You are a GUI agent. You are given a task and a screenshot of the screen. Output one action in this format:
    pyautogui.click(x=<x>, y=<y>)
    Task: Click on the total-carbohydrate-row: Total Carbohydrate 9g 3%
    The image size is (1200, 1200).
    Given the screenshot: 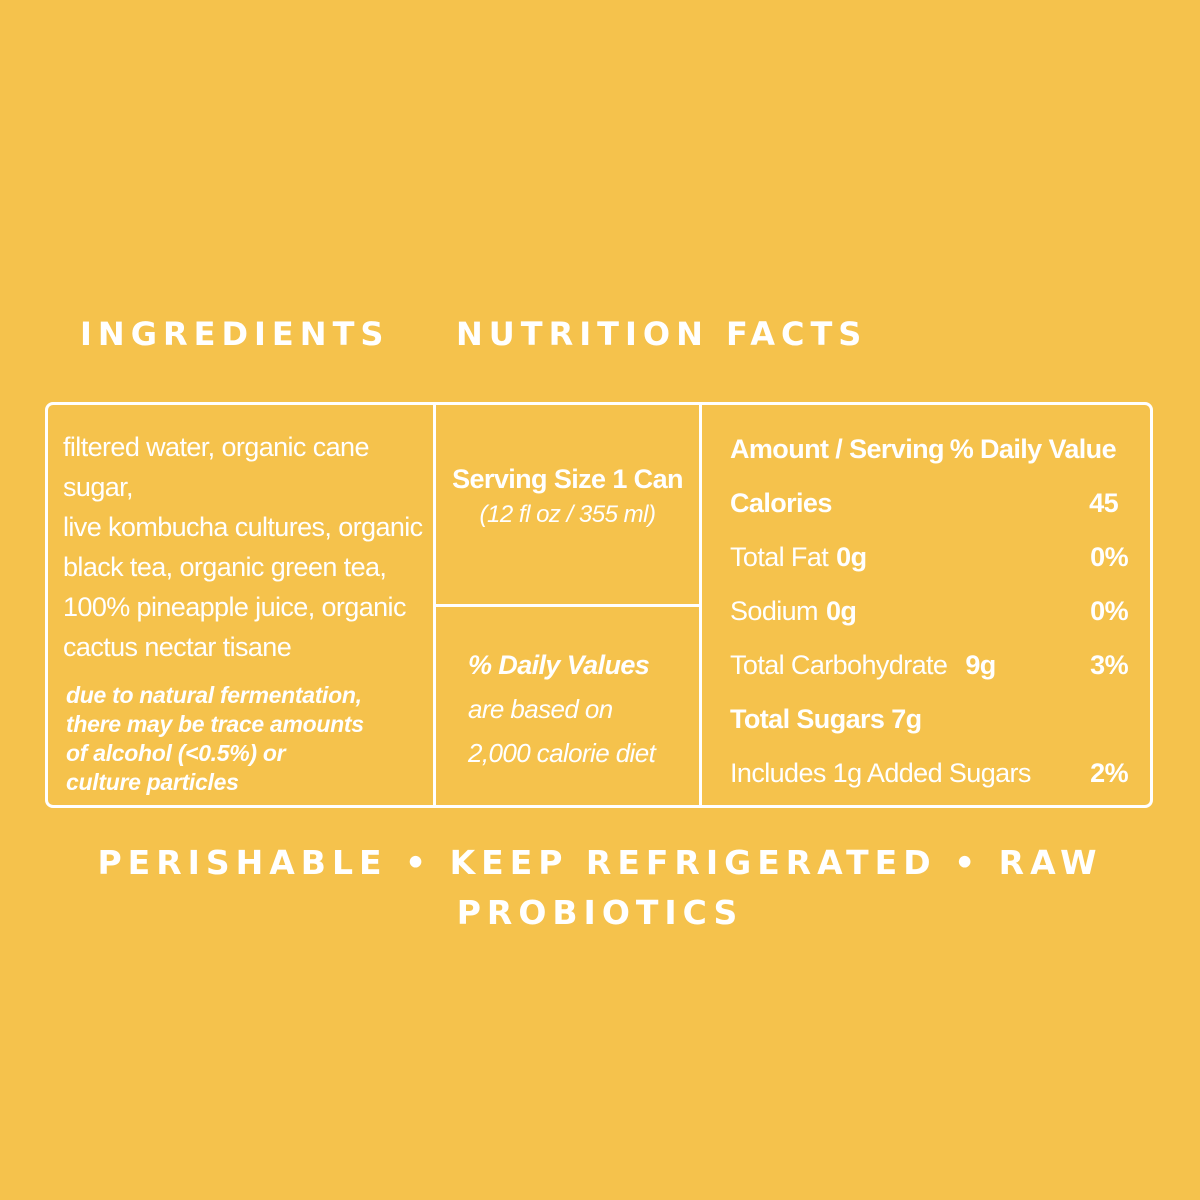 What is the action you would take?
    pyautogui.click(x=929, y=668)
    